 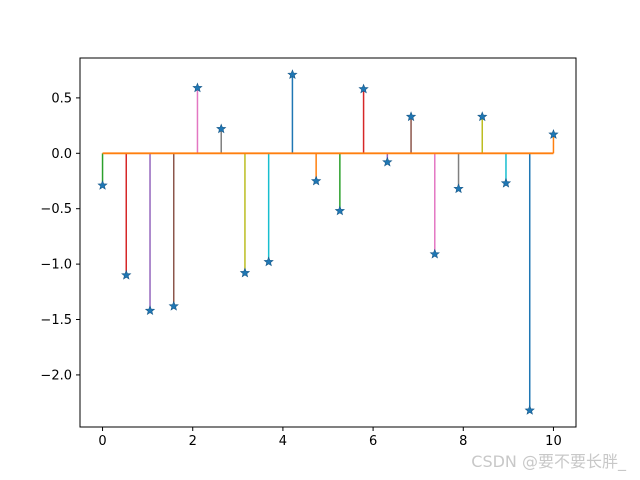 What do you see at coordinates (56, 320) in the screenshot?
I see `y-tick-label: −1.5` at bounding box center [56, 320].